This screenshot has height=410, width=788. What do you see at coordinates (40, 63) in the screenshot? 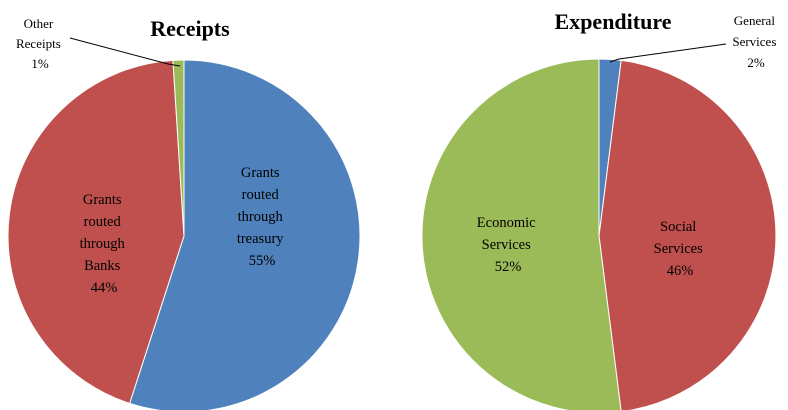
I see `label-other-receipts-line-3: 1%` at bounding box center [40, 63].